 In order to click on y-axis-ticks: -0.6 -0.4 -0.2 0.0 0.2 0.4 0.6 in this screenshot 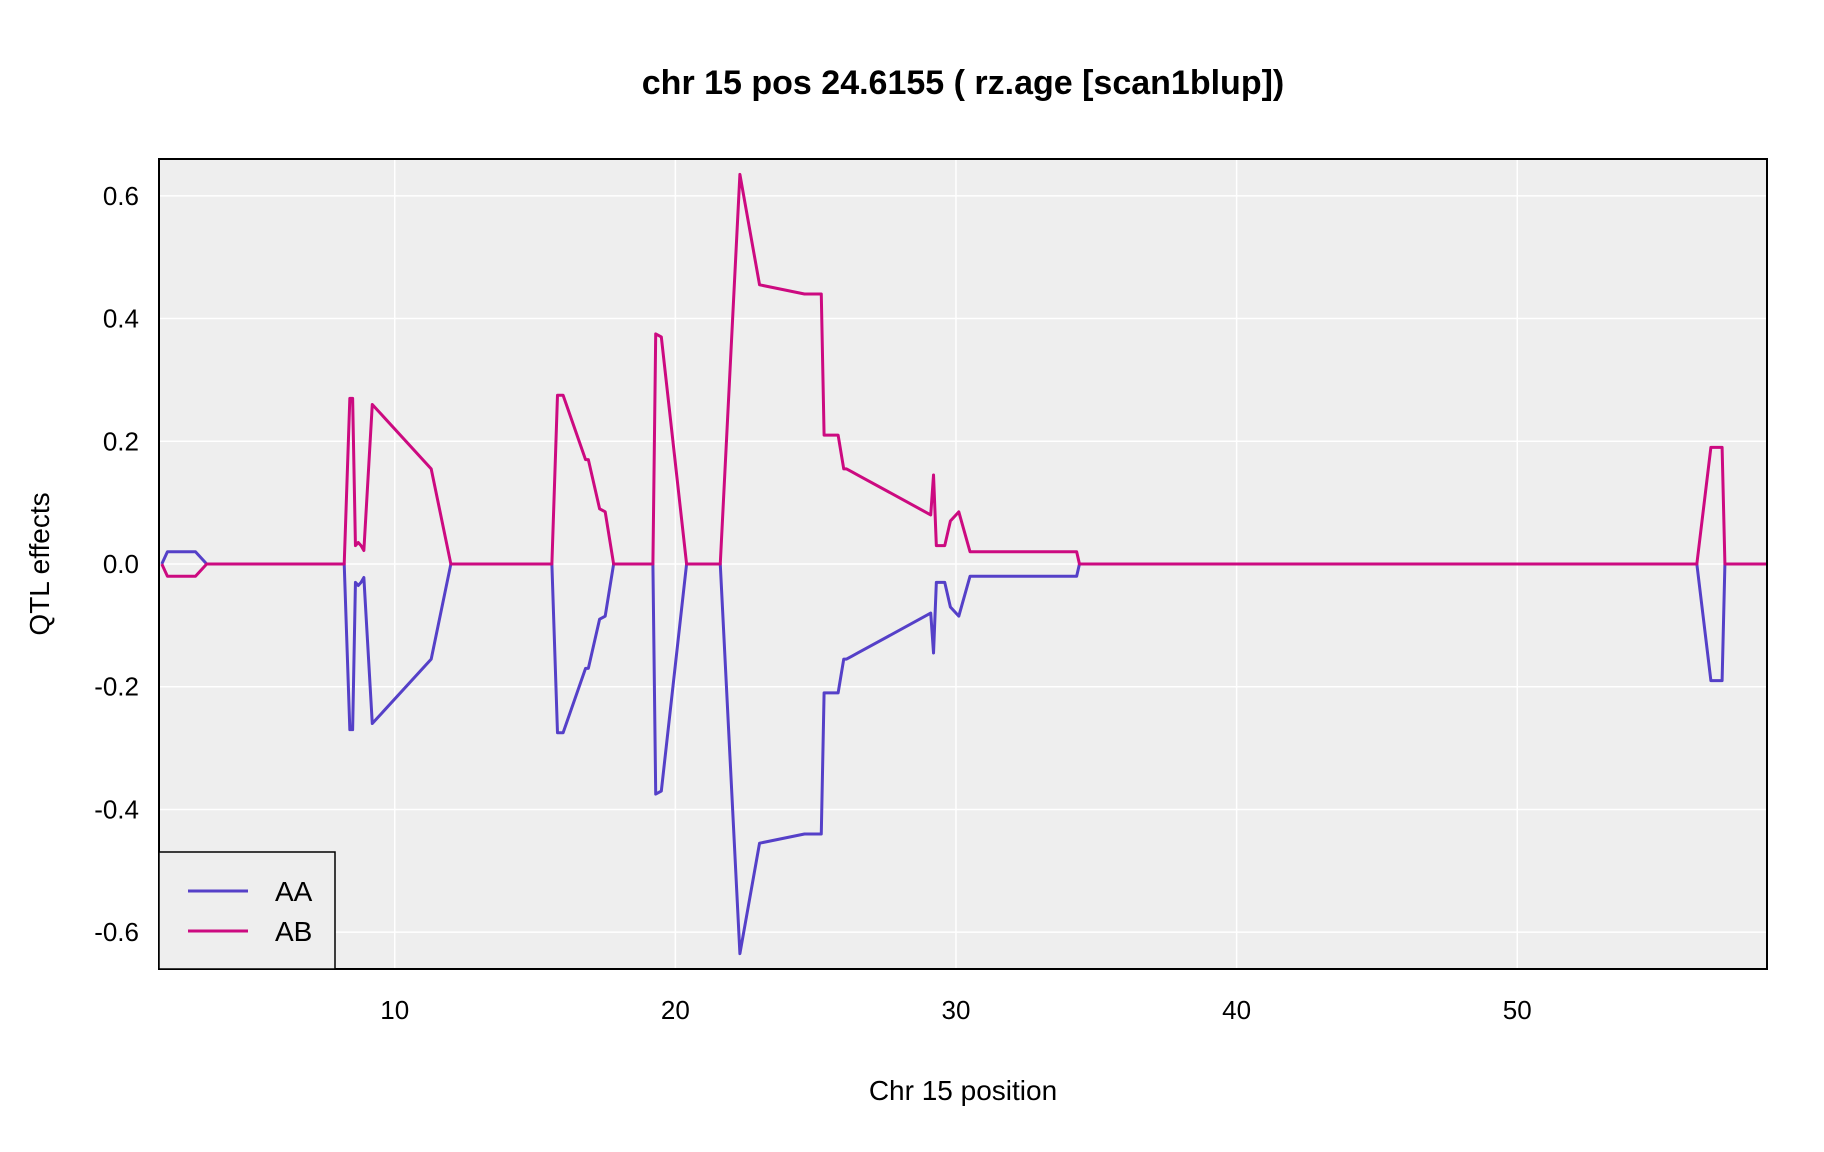, I will do `click(116, 564)`.